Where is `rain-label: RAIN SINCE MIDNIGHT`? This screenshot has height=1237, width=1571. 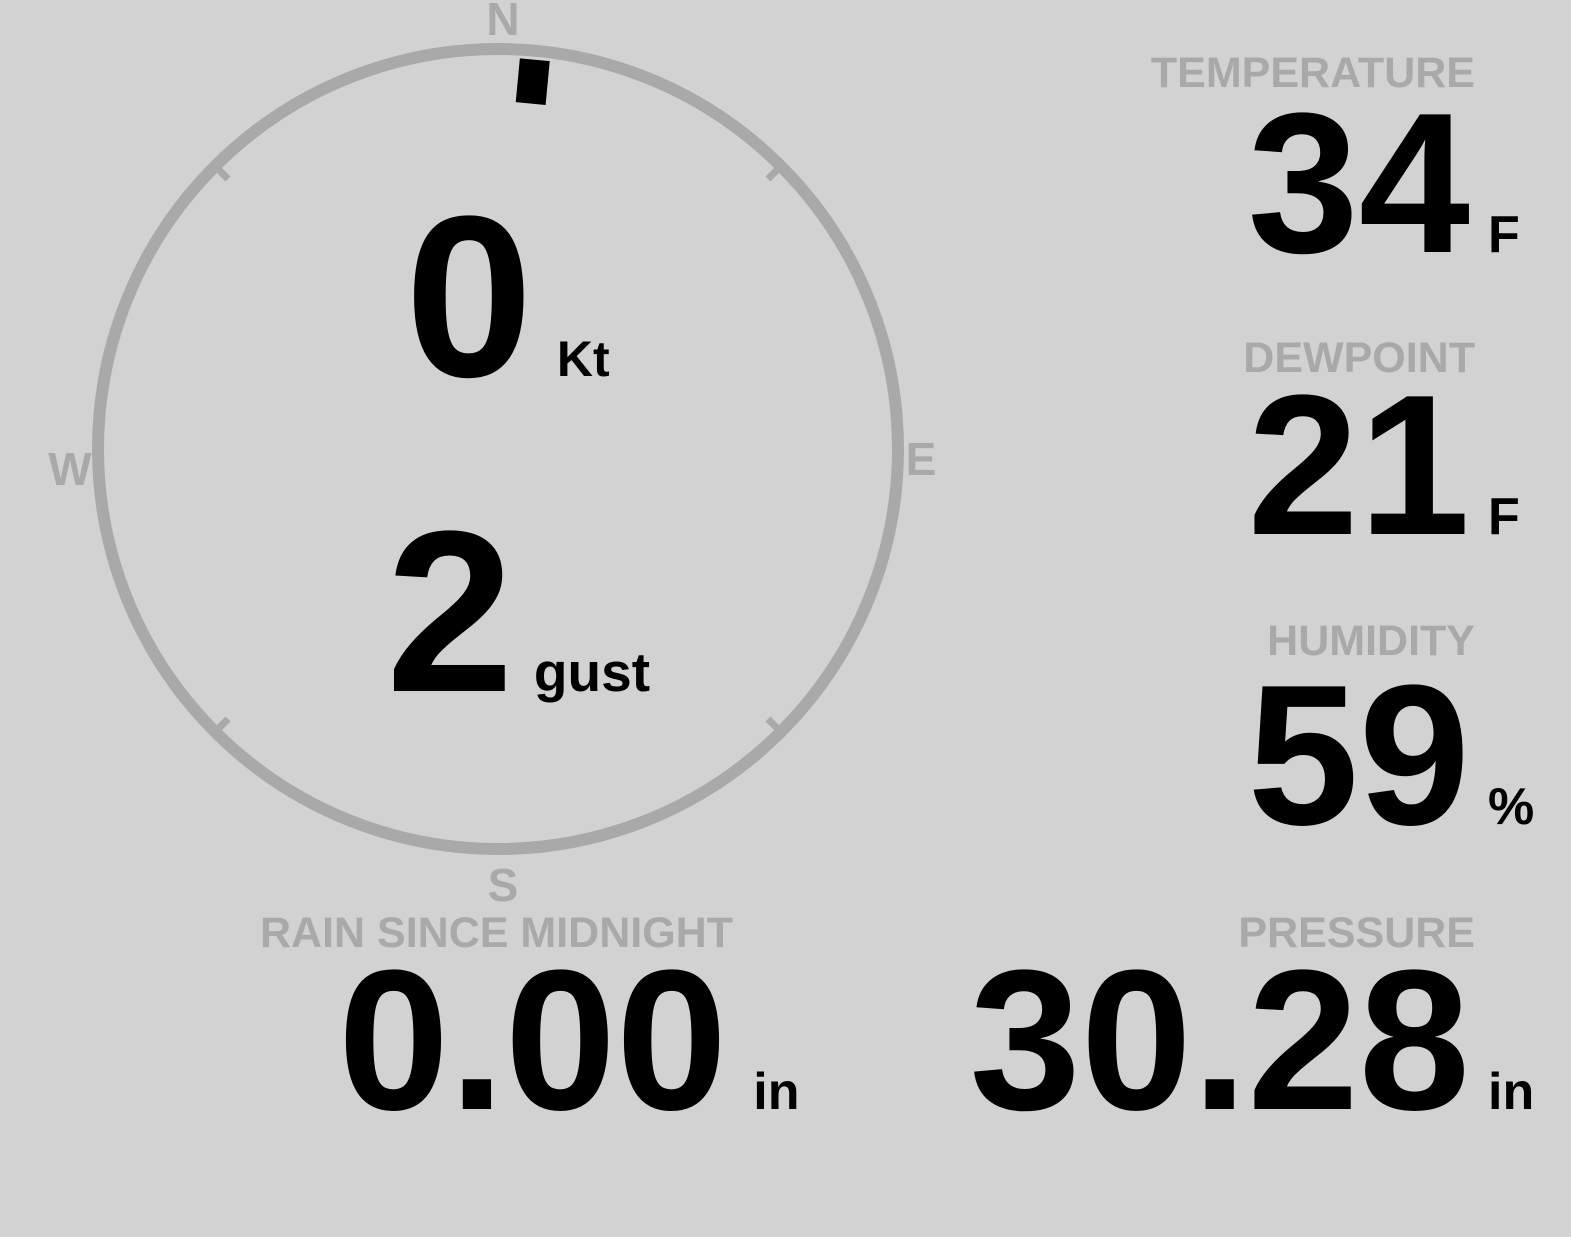 rain-label: RAIN SINCE MIDNIGHT is located at coordinates (496, 933).